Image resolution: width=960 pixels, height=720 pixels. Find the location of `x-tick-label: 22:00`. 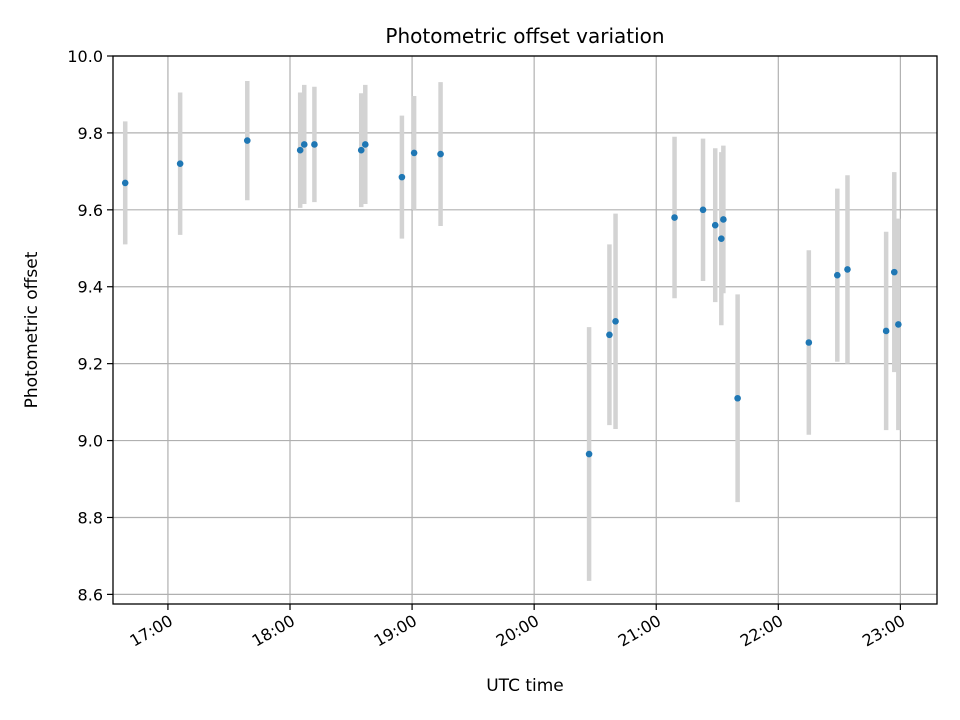

x-tick-label: 22:00 is located at coordinates (761, 631).